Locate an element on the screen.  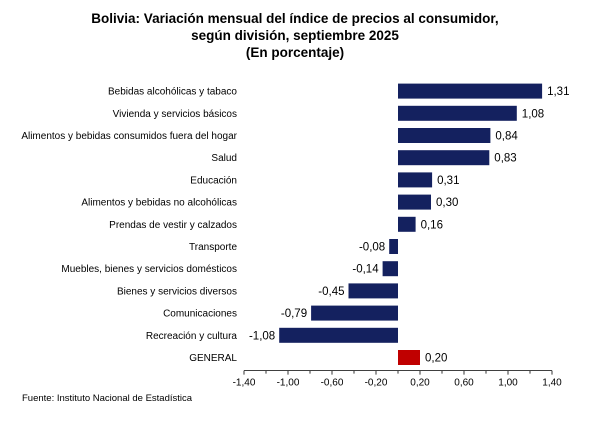
value-label: -0,08 is located at coordinates (372, 248).